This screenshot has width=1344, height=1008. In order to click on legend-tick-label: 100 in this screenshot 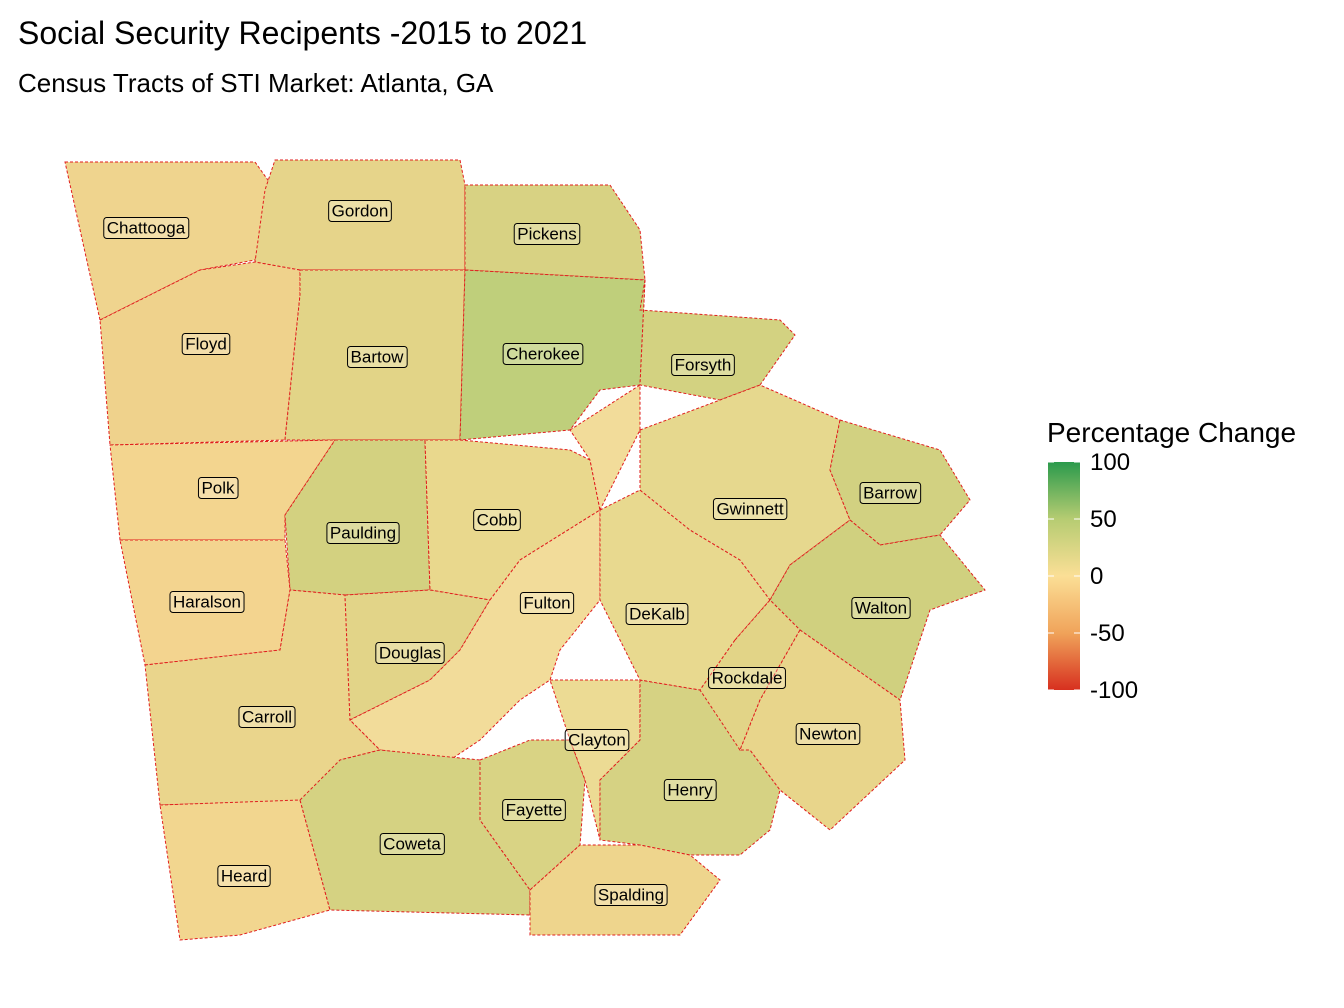, I will do `click(1110, 462)`.